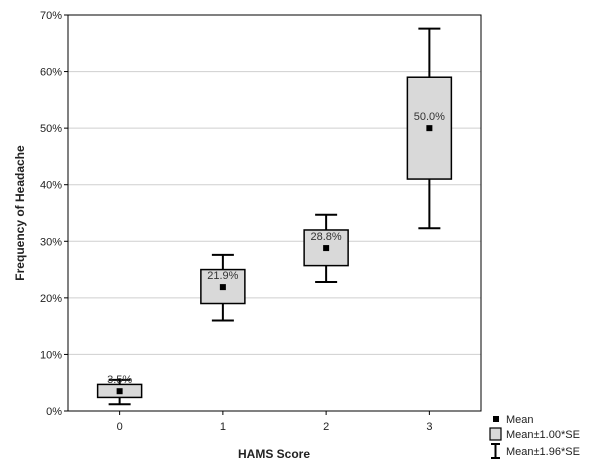 The height and width of the screenshot is (462, 602). I want to click on y-axis-label: Frequency of Headache, so click(20, 213).